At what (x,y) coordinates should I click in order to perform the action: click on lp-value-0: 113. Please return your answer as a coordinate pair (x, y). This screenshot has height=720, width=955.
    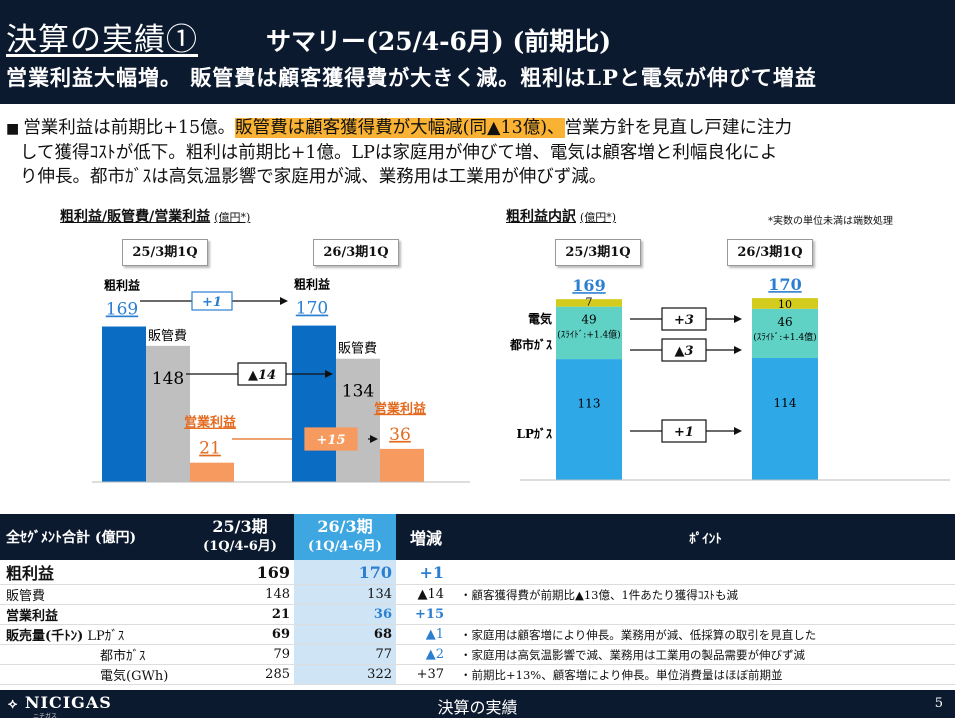
    Looking at the image, I should click on (589, 404).